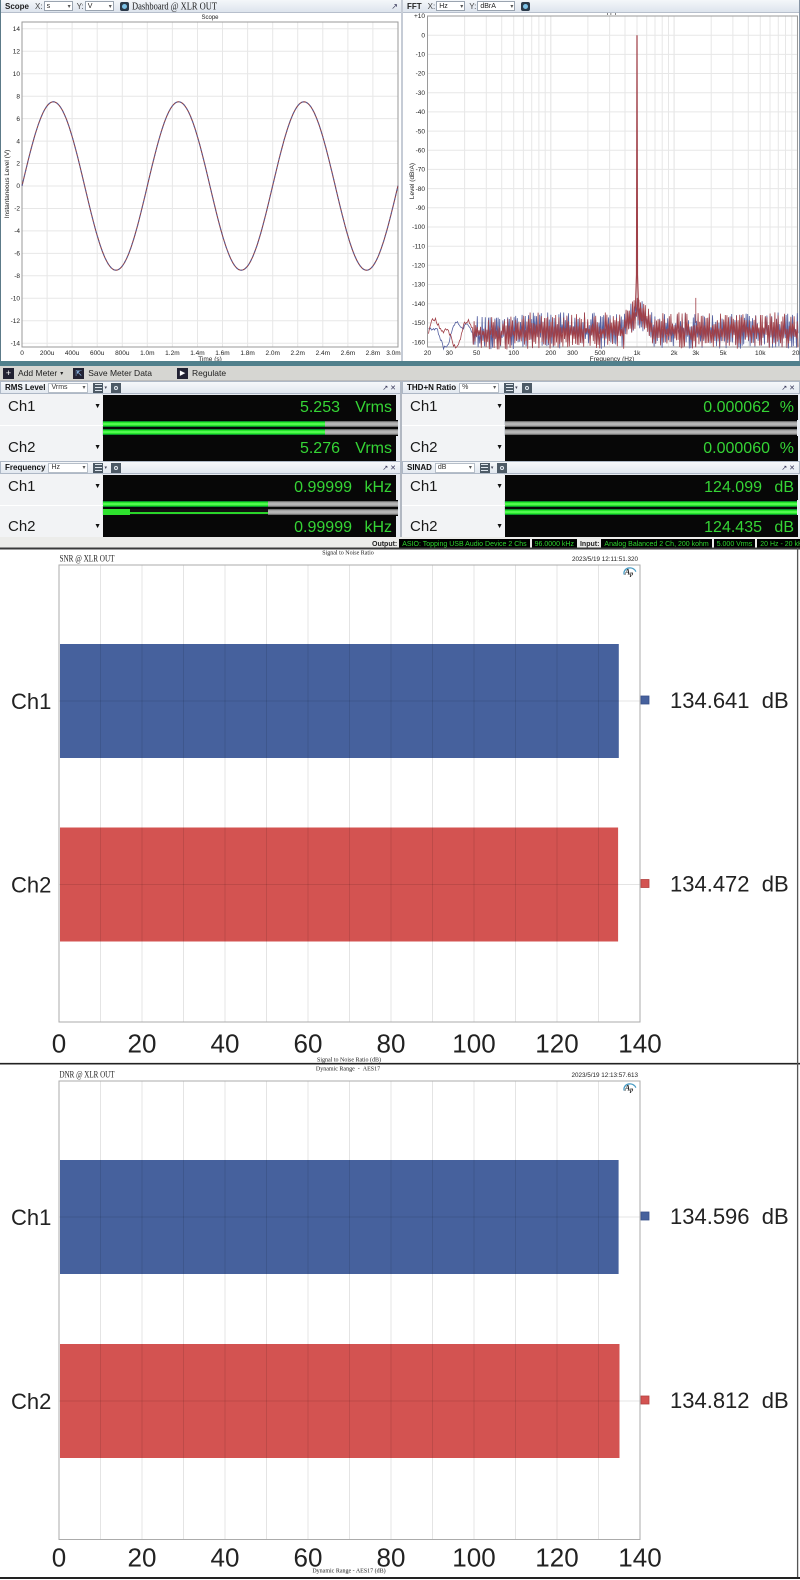 The image size is (800, 1580). What do you see at coordinates (421, 112) in the screenshot?
I see `svg-text: -40` at bounding box center [421, 112].